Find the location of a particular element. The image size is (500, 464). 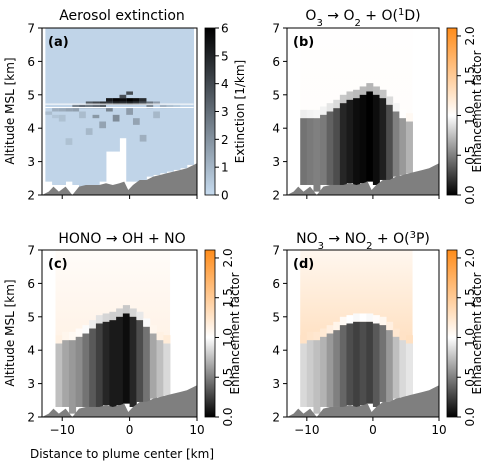

panel-letter: (a) is located at coordinates (58, 42).